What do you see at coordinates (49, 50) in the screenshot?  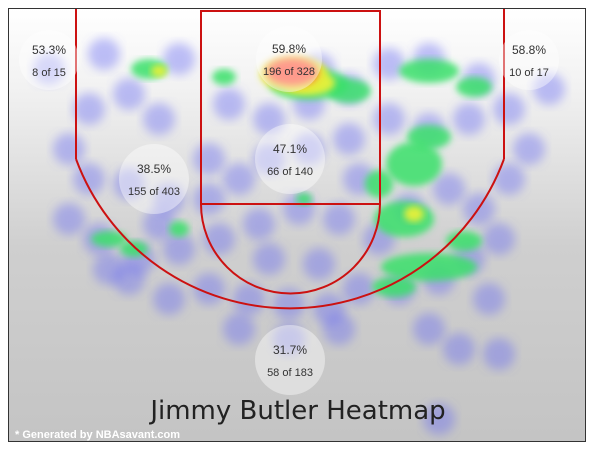 I see `zone-pct-label: 53.3%` at bounding box center [49, 50].